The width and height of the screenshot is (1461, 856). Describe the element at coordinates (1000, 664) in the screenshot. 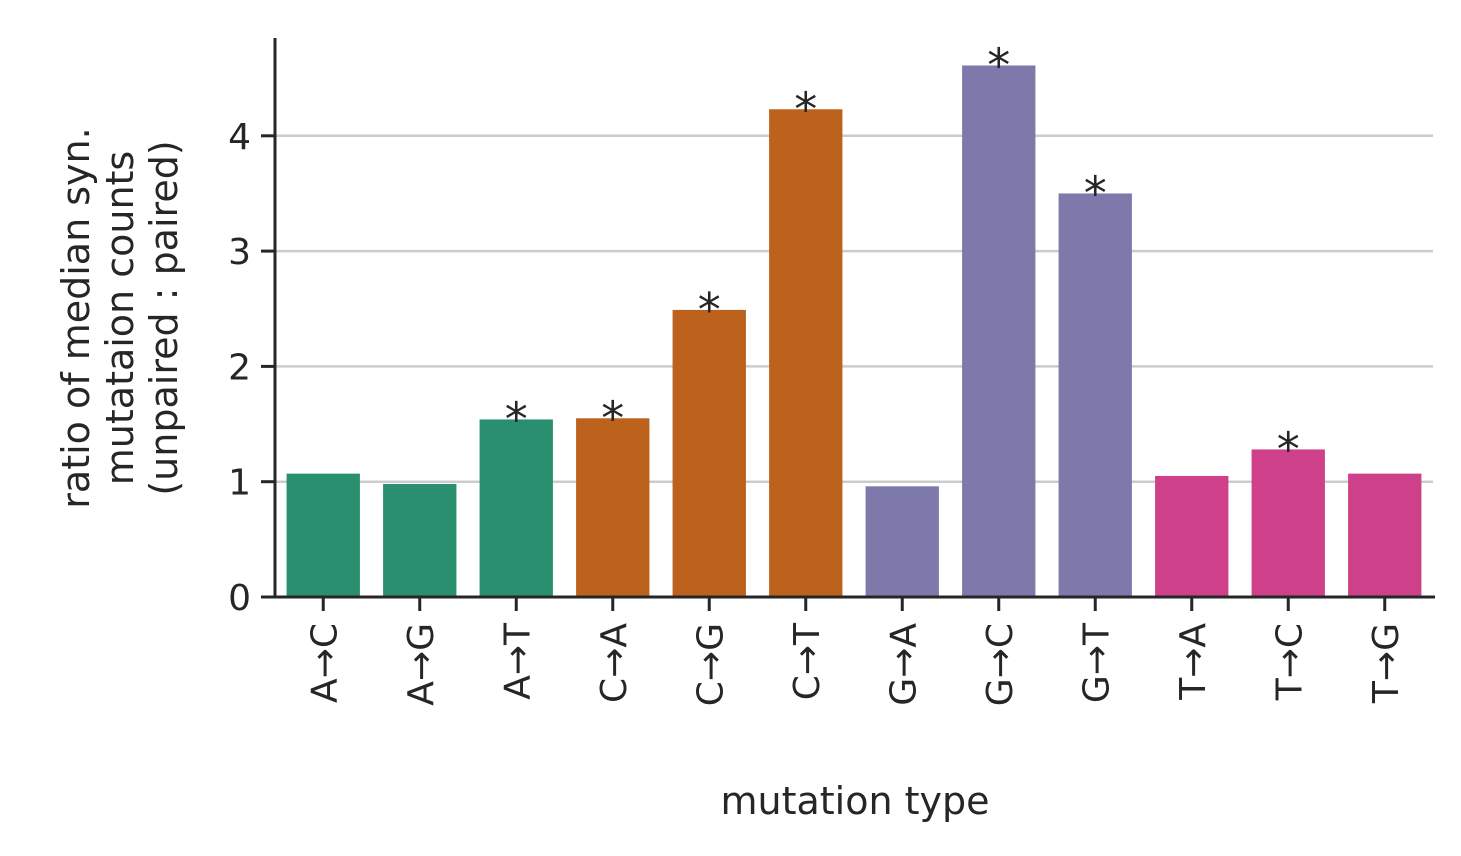

I see `x-tick-label: G→C` at that location.